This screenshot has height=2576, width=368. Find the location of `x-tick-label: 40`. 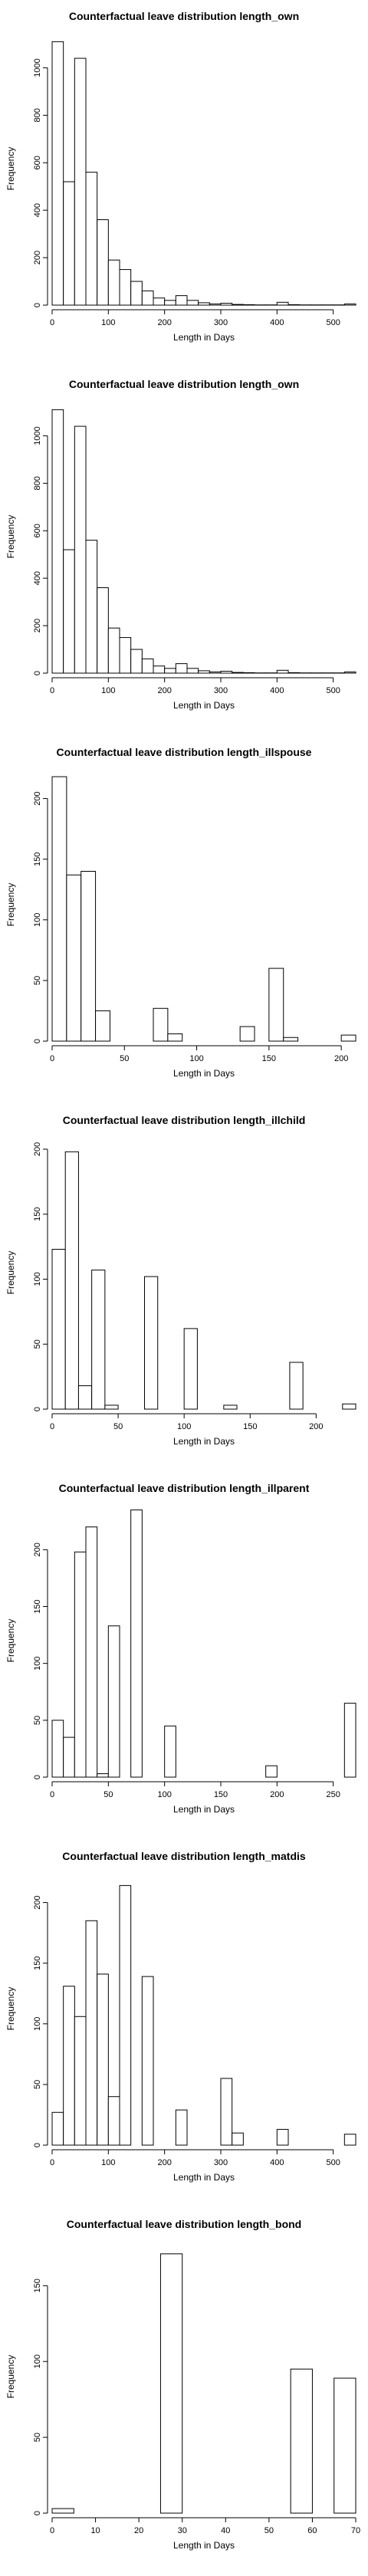

x-tick-label: 40 is located at coordinates (225, 2530).